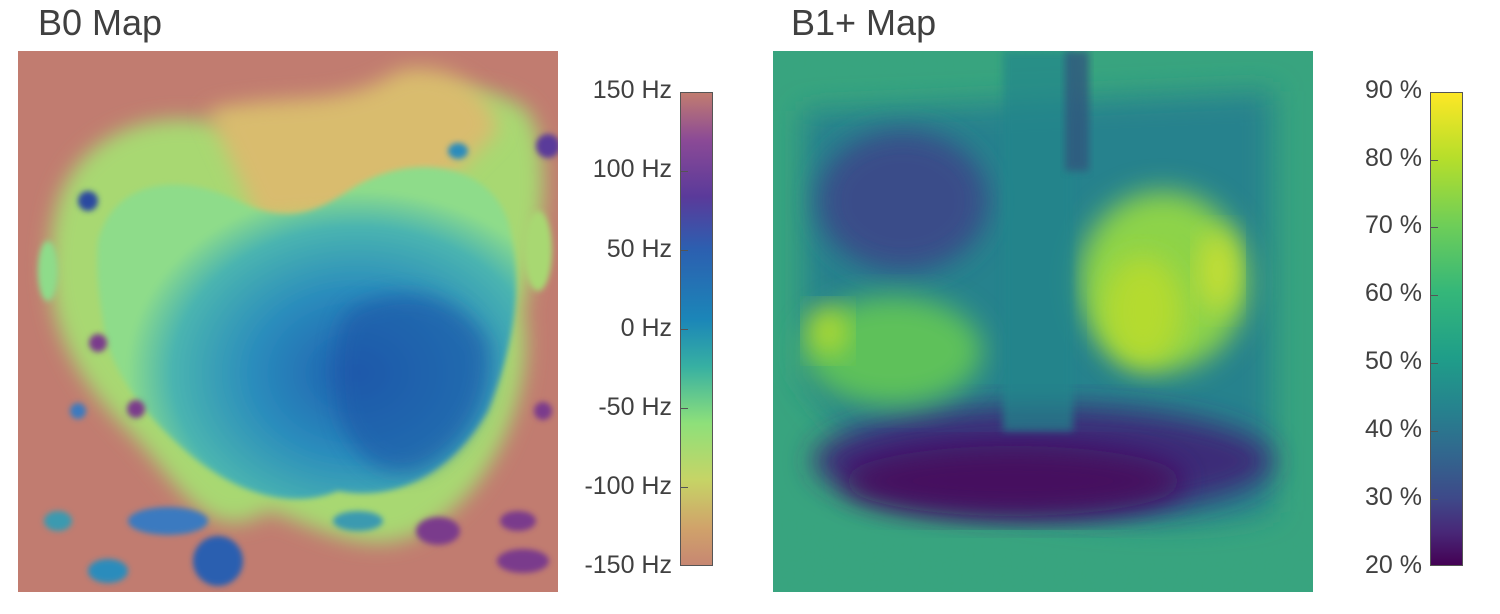 The width and height of the screenshot is (1500, 614). Describe the element at coordinates (628, 565) in the screenshot. I see `b0-tick-label: -150 Hz` at that location.